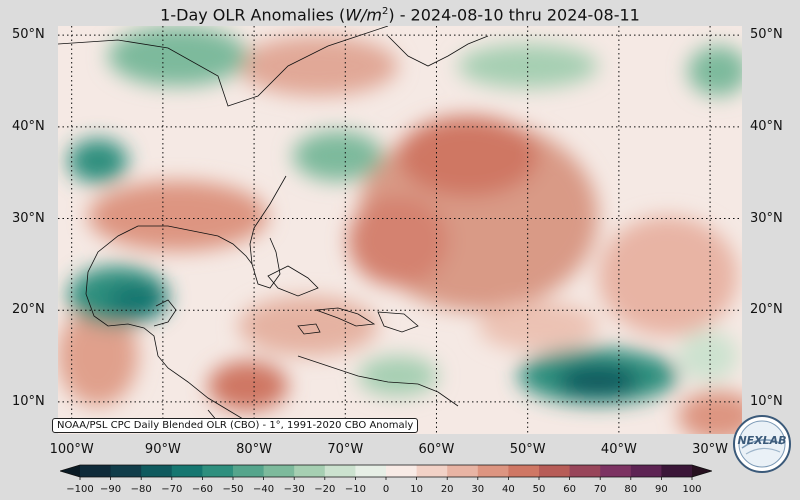 The image size is (800, 500). Describe the element at coordinates (345, 449) in the screenshot. I see `longitude-label: 70°W` at that location.